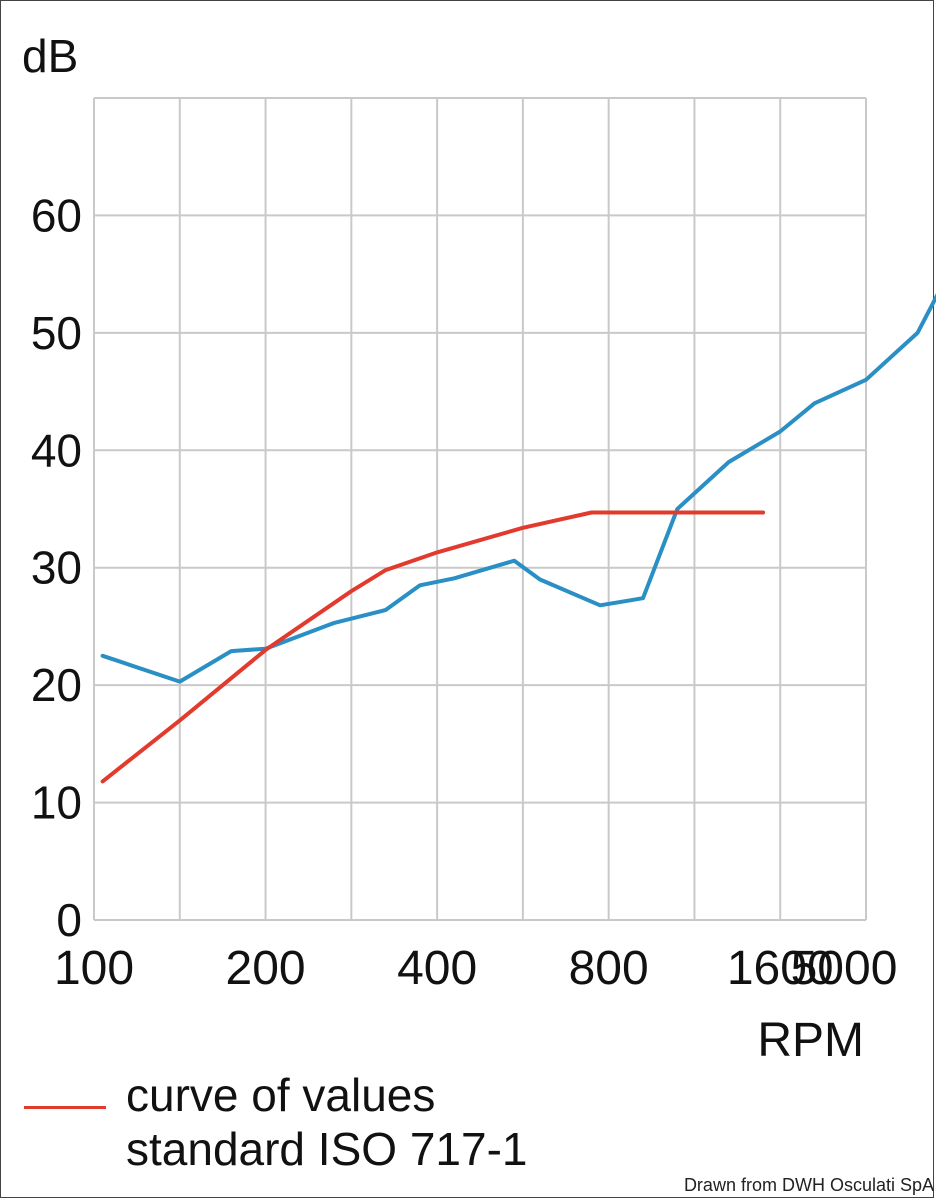 This screenshot has height=1200, width=936. I want to click on y-tick-label: 30, so click(56, 568).